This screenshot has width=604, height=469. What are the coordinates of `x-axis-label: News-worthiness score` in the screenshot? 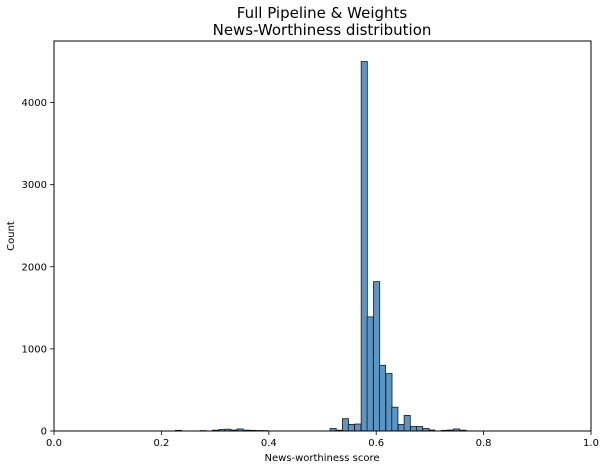 It's located at (321, 458).